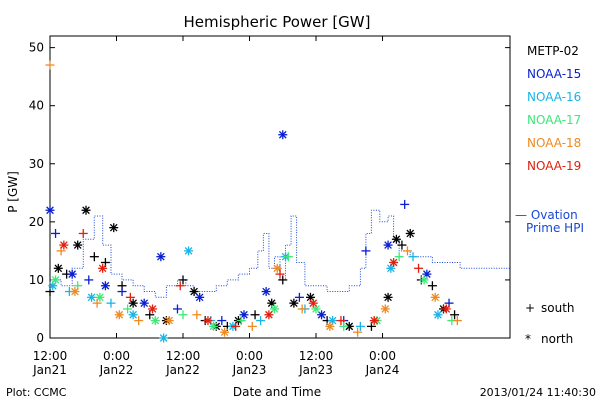 Image resolution: width=600 pixels, height=400 pixels. Describe the element at coordinates (277, 392) in the screenshot. I see `x-axis-label: Date and Time` at that location.